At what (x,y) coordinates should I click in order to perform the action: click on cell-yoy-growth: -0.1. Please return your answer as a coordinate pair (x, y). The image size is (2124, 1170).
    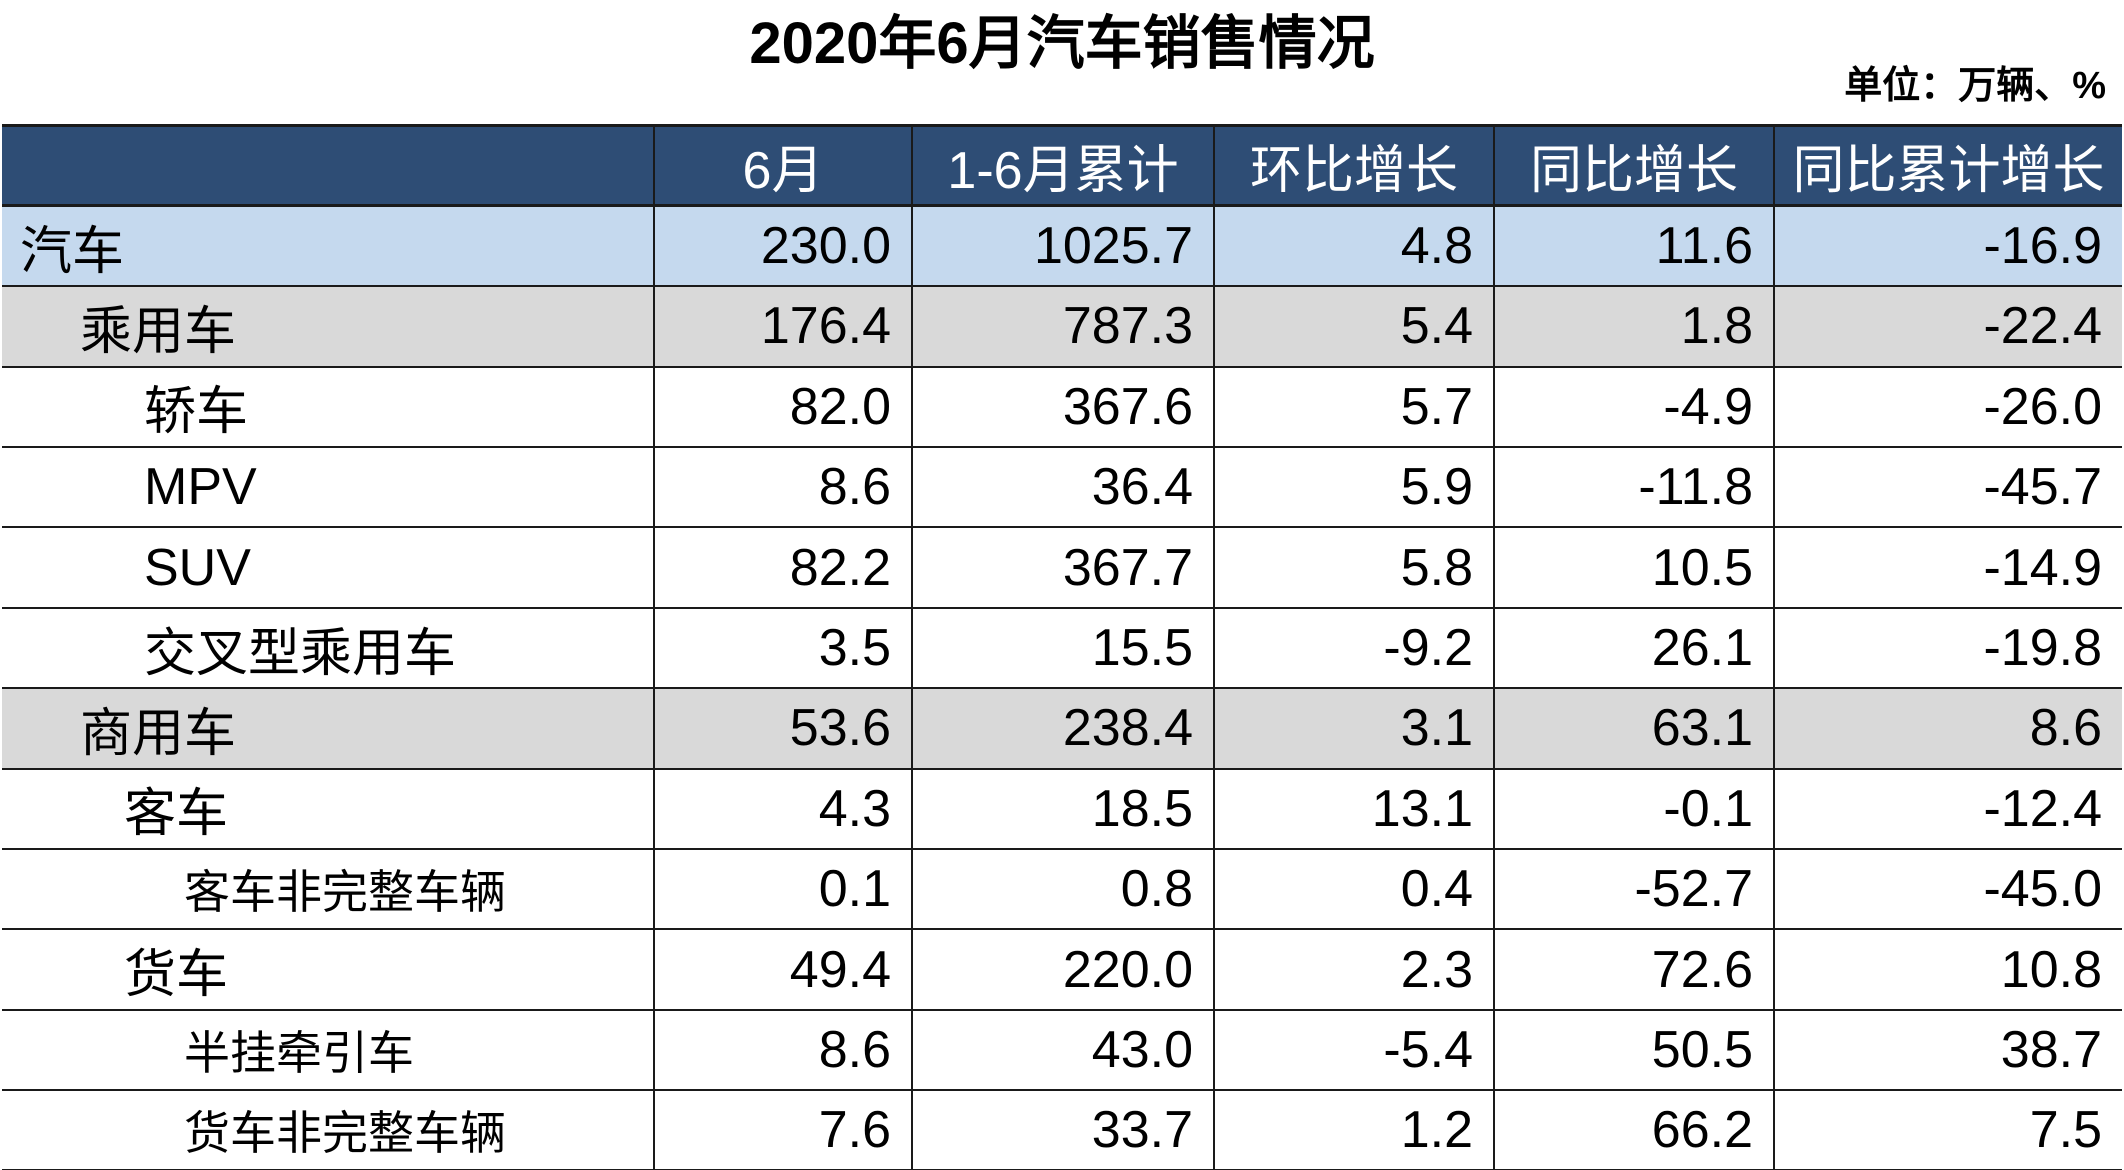
    Looking at the image, I should click on (1634, 809).